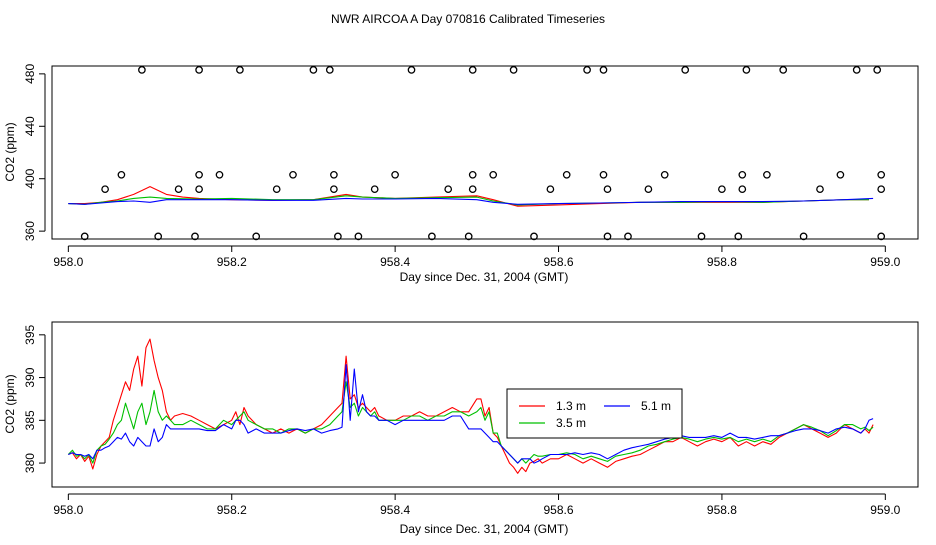 Image resolution: width=936 pixels, height=545 pixels. I want to click on top-x-axis-label: Day since Dec. 31, 2004 (GMT), so click(484, 277).